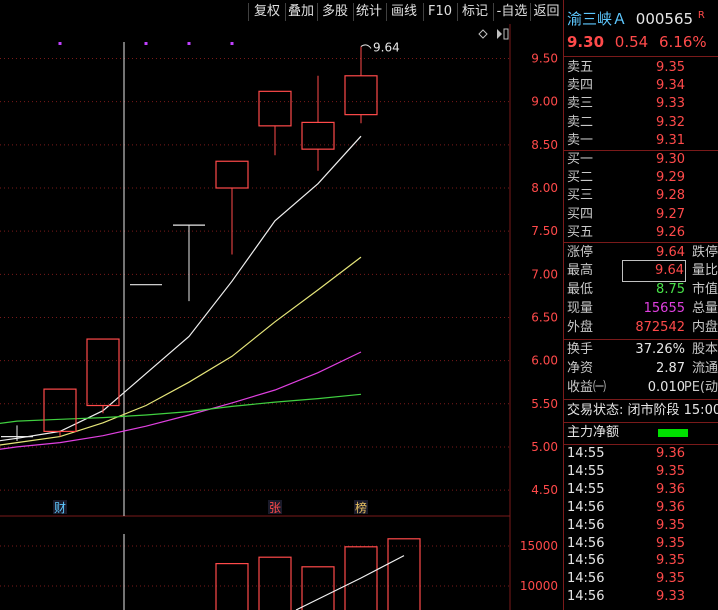  I want to click on bid-price: 9.28, so click(670, 196).